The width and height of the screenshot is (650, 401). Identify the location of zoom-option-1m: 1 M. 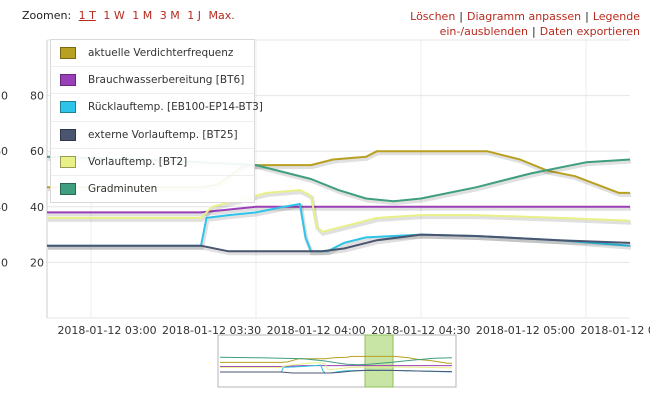
(142, 15).